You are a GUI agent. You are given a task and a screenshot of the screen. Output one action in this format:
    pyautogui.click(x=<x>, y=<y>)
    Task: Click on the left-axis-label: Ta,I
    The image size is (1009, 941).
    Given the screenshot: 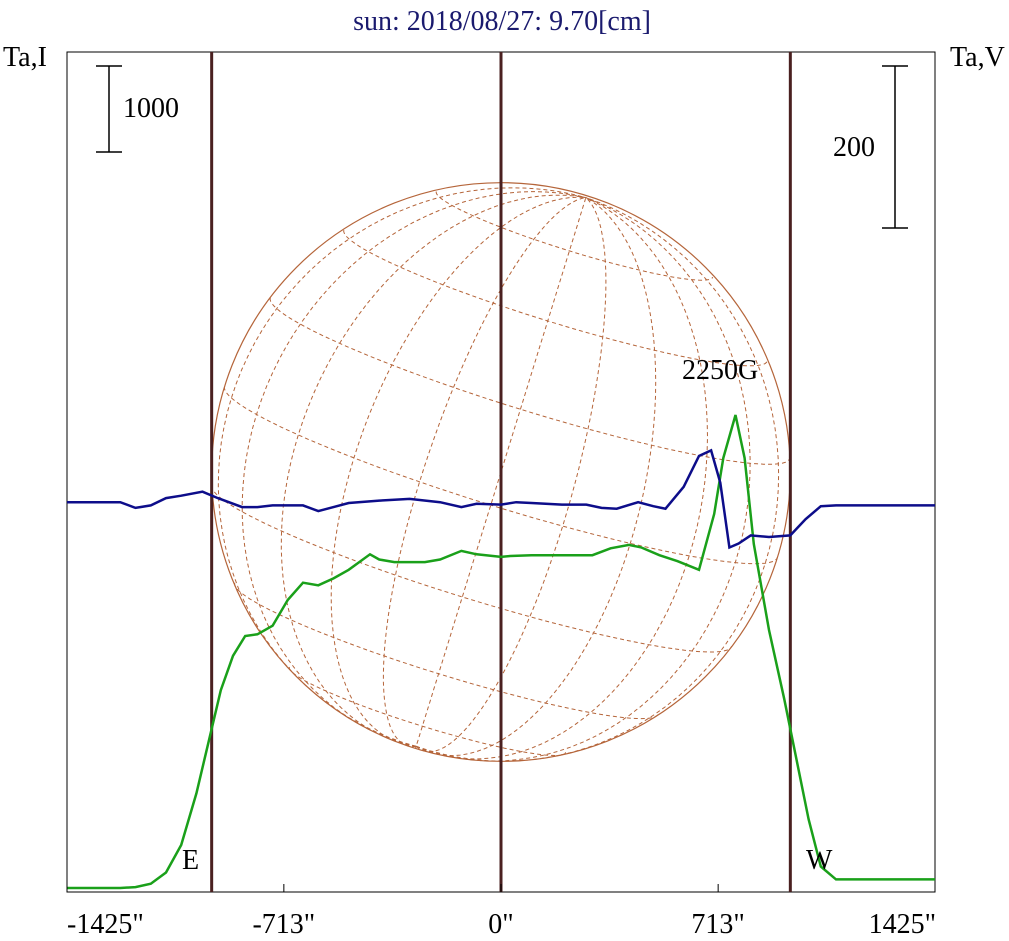 What is the action you would take?
    pyautogui.click(x=25, y=57)
    